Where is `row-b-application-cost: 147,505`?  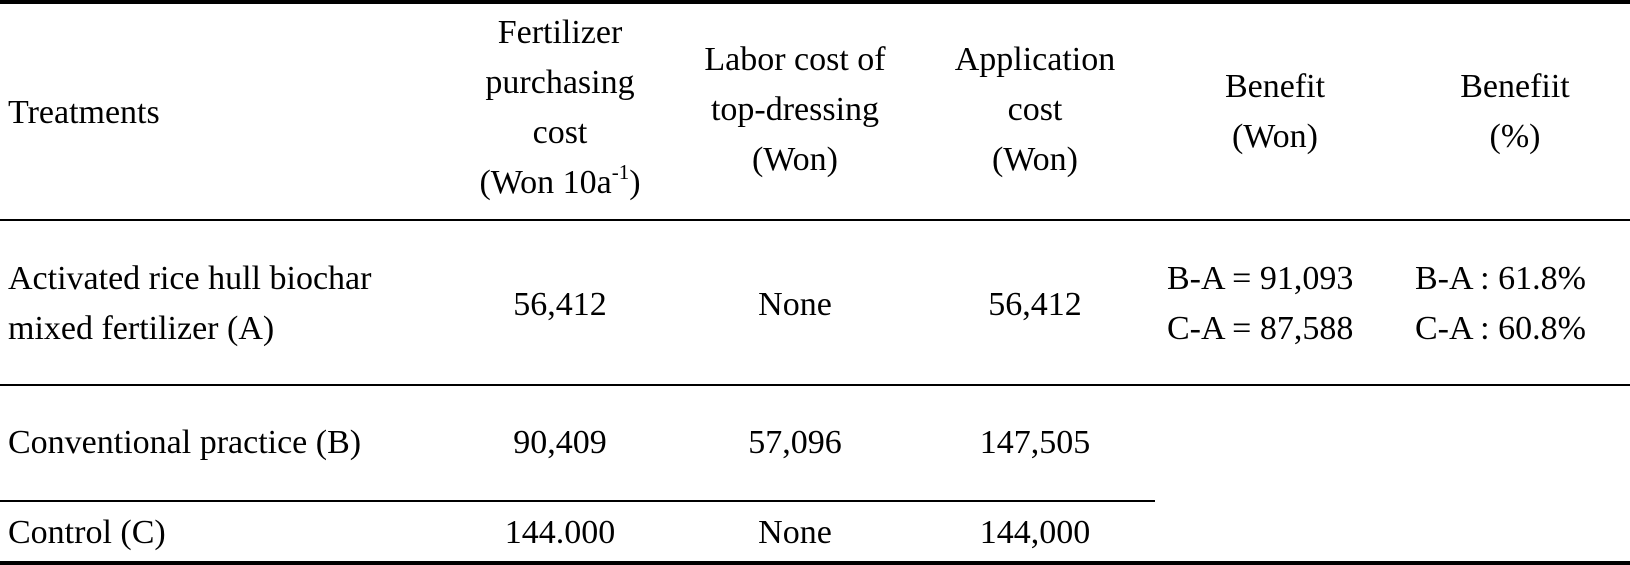 row-b-application-cost: 147,505 is located at coordinates (1035, 442).